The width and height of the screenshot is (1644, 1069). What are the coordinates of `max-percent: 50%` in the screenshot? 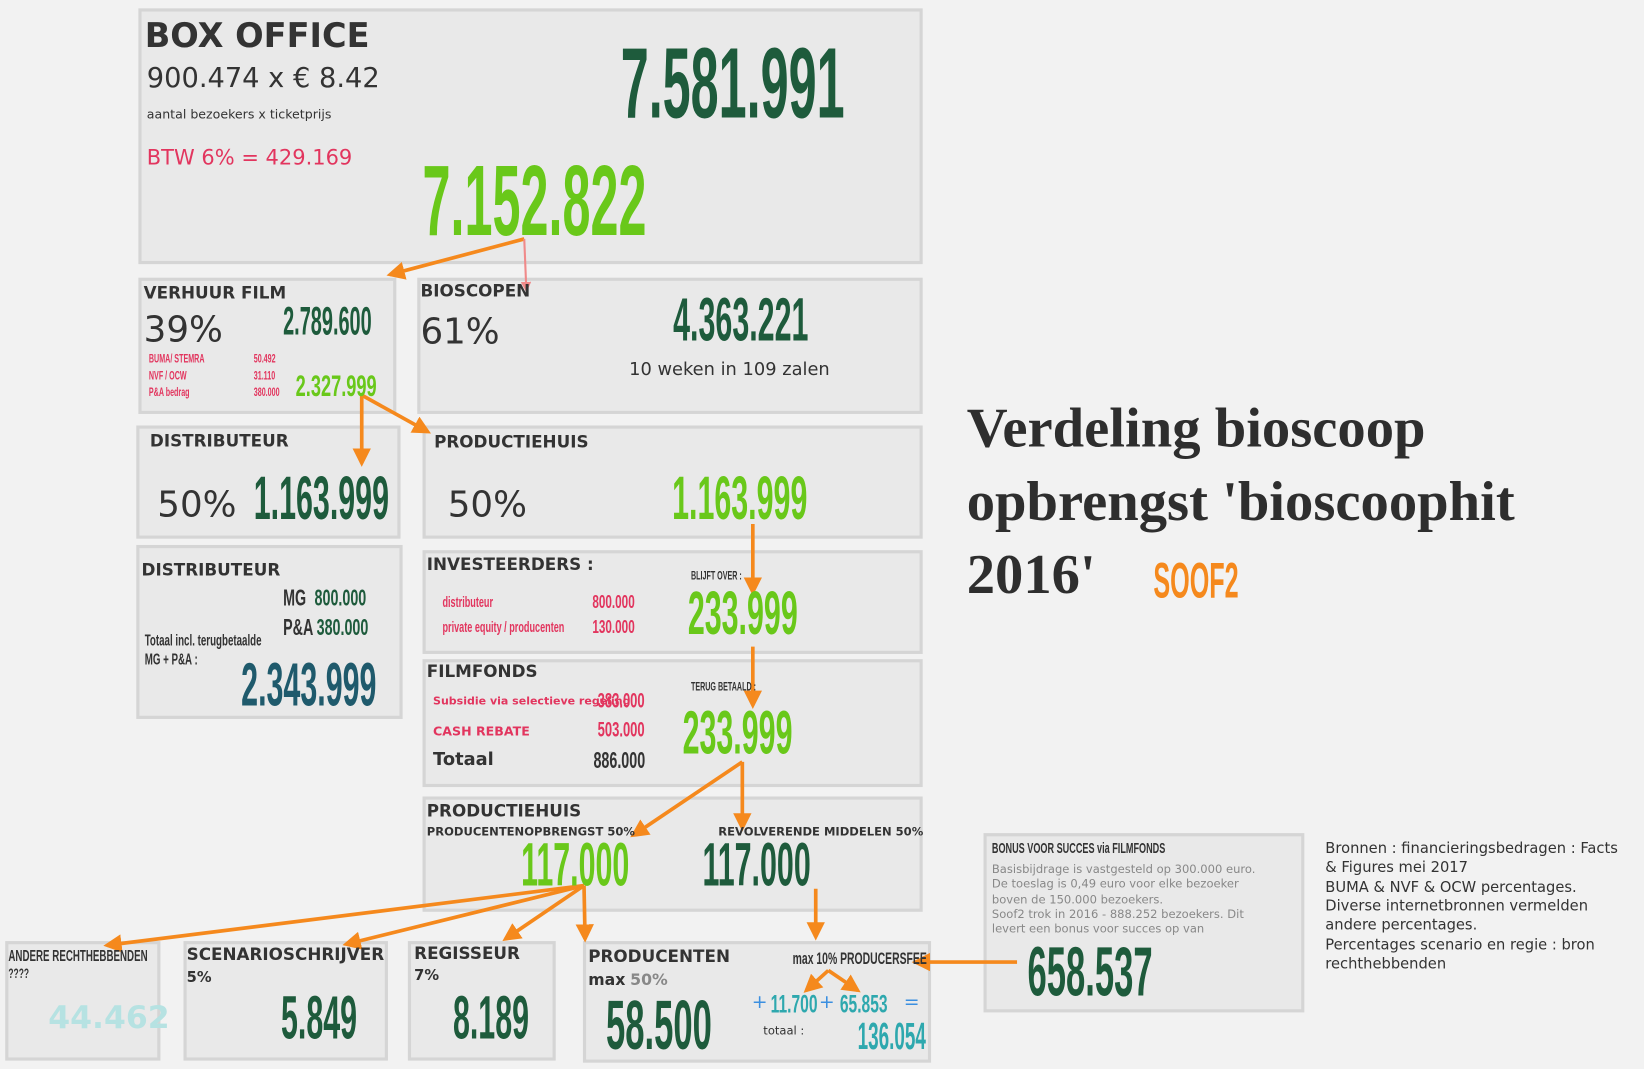 It's located at (649, 980).